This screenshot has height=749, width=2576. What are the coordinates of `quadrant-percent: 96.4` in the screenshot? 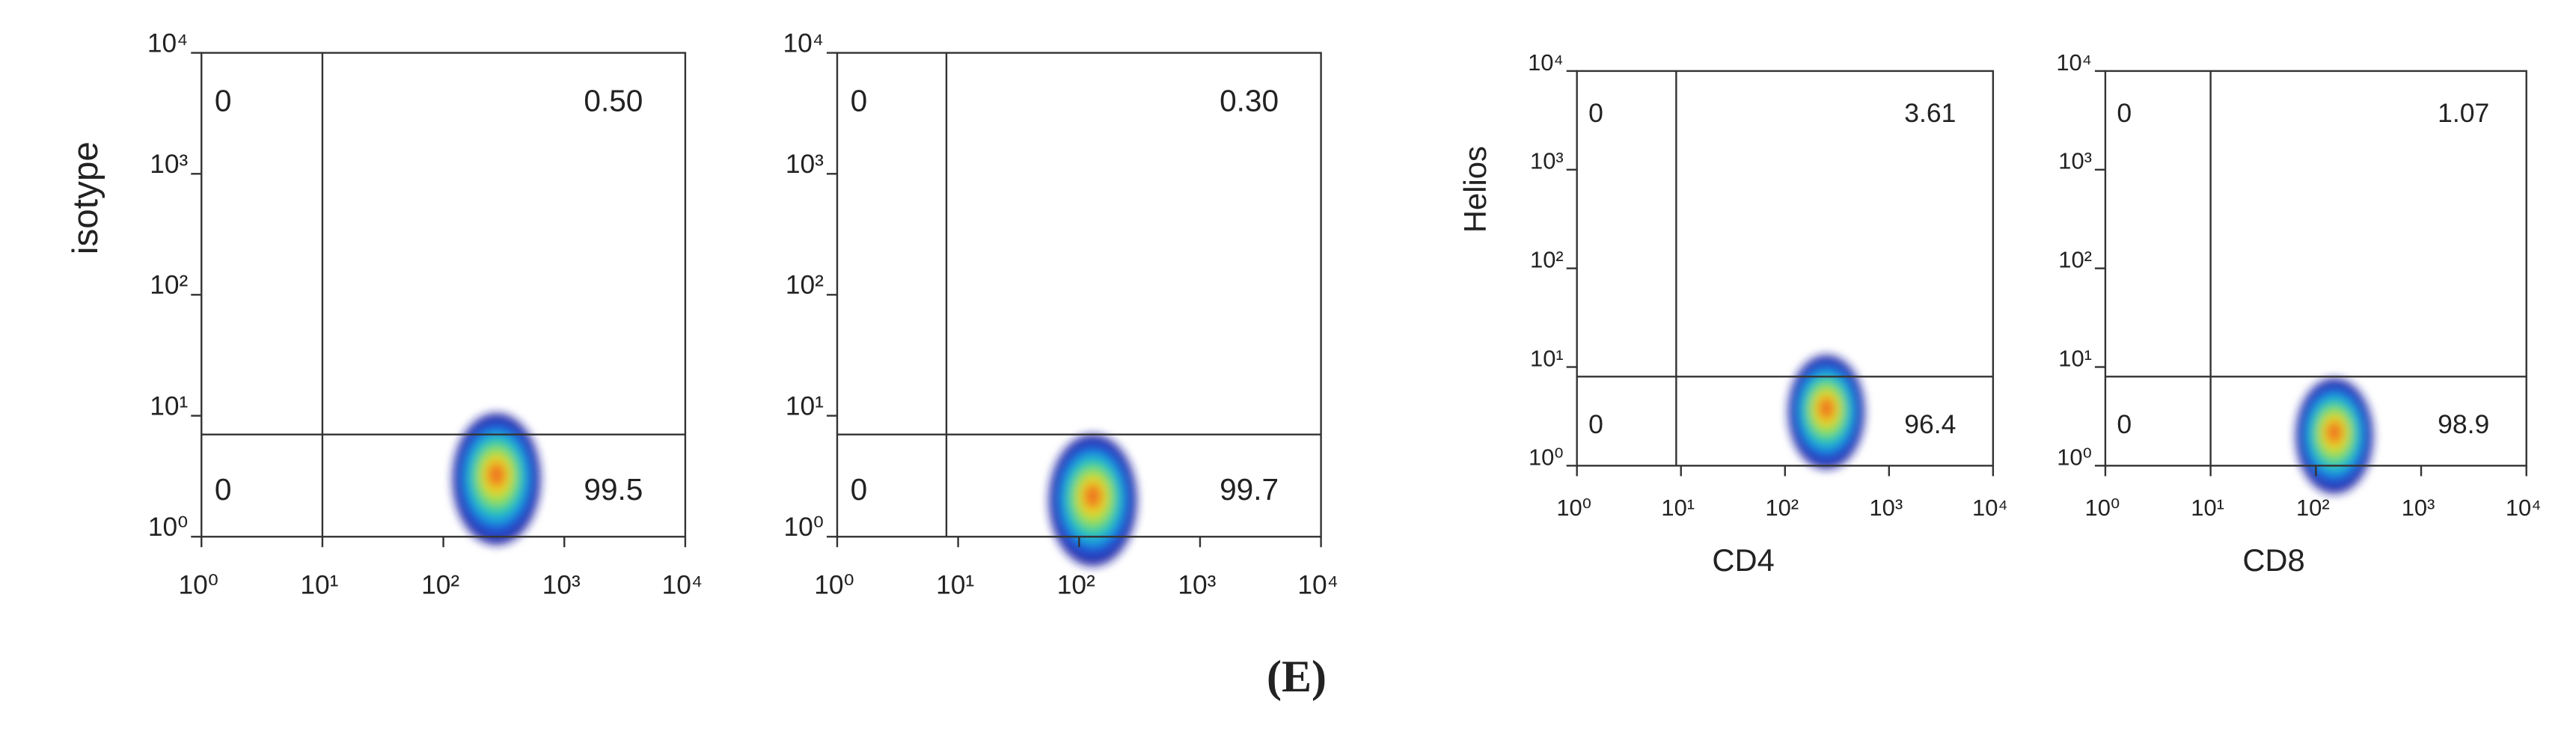 It's located at (1930, 424).